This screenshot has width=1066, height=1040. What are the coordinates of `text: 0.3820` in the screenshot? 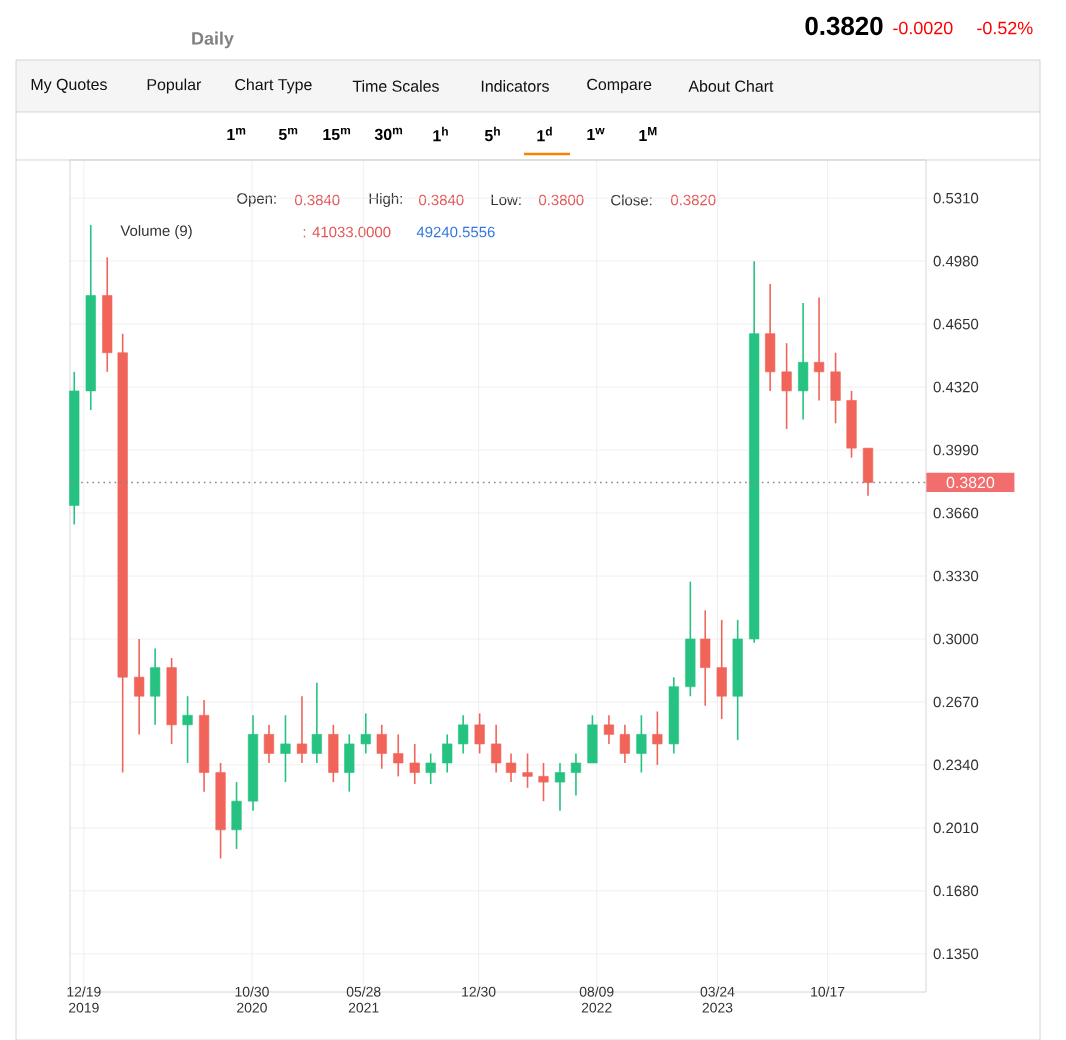 It's located at (844, 26).